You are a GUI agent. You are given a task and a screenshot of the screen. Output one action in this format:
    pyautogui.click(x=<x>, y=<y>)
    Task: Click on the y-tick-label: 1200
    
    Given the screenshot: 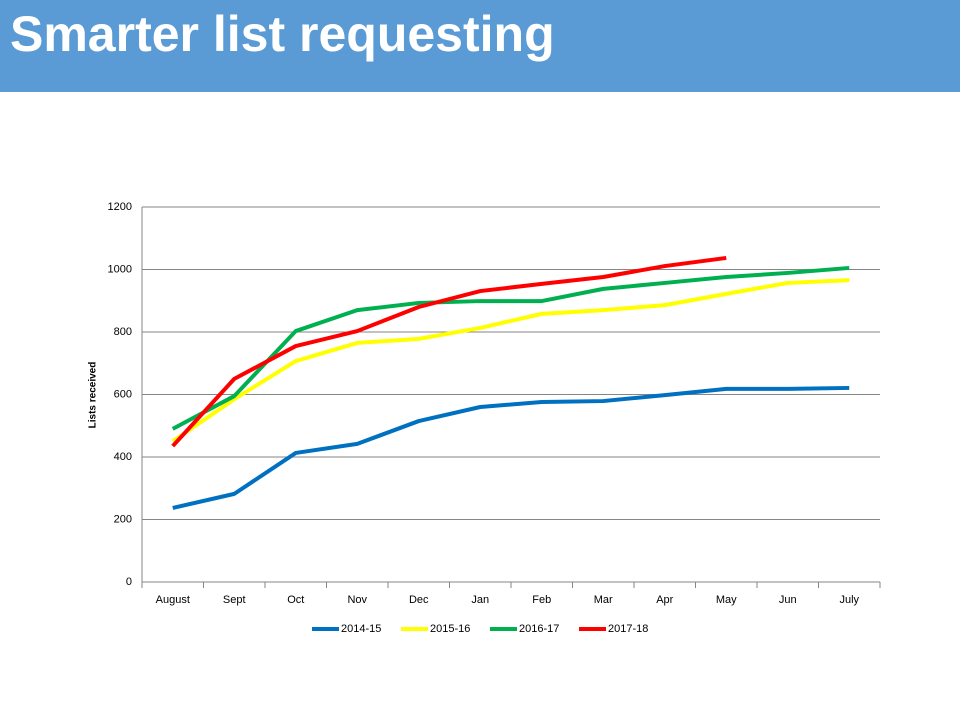 What is the action you would take?
    pyautogui.click(x=120, y=207)
    